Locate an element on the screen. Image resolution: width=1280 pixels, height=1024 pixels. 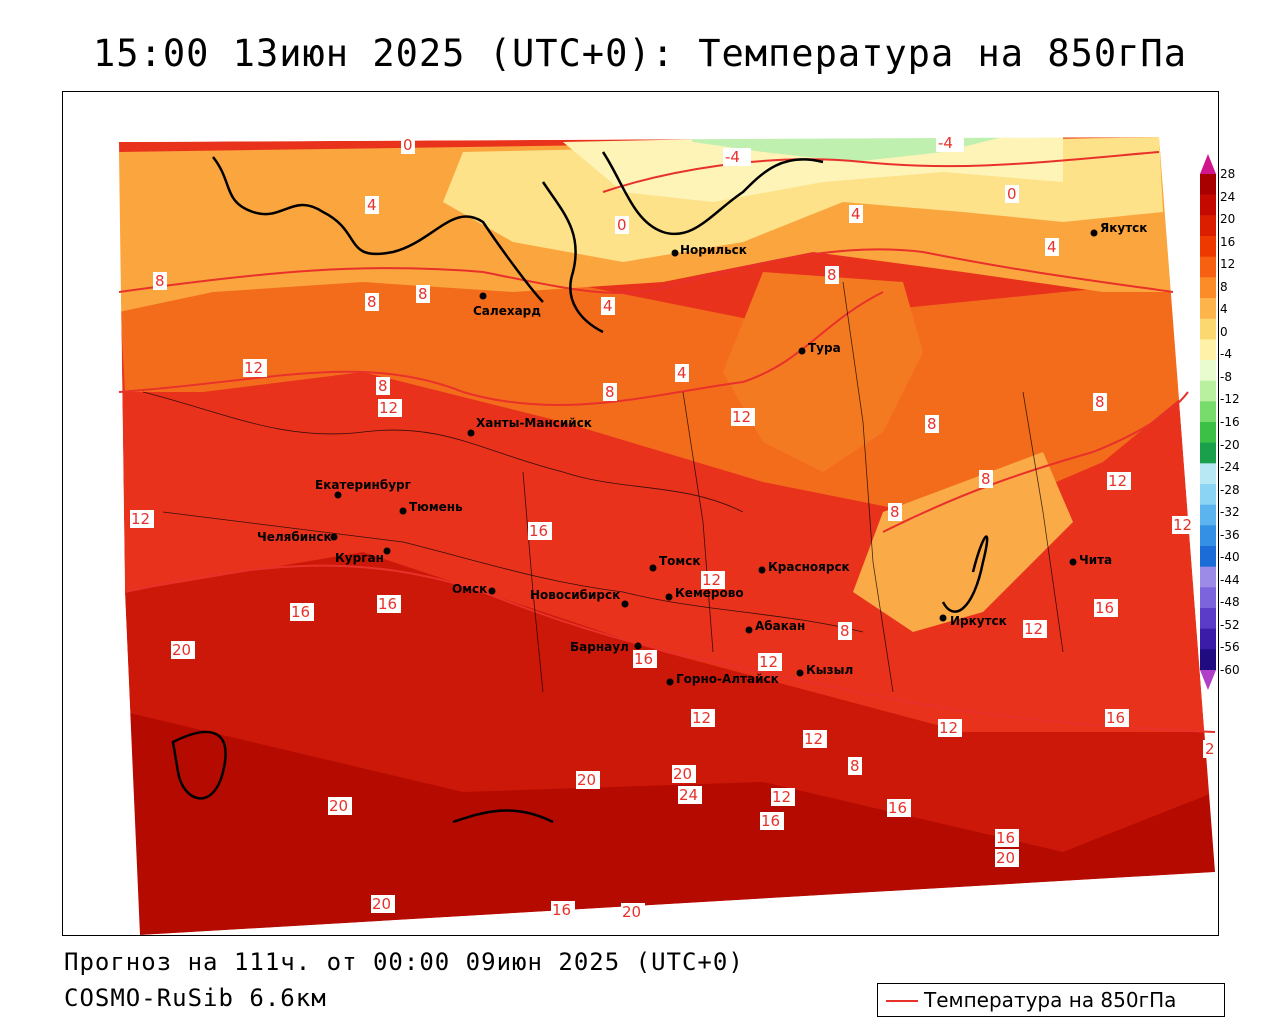
colorbar-label: -48 is located at coordinates (1230, 602).